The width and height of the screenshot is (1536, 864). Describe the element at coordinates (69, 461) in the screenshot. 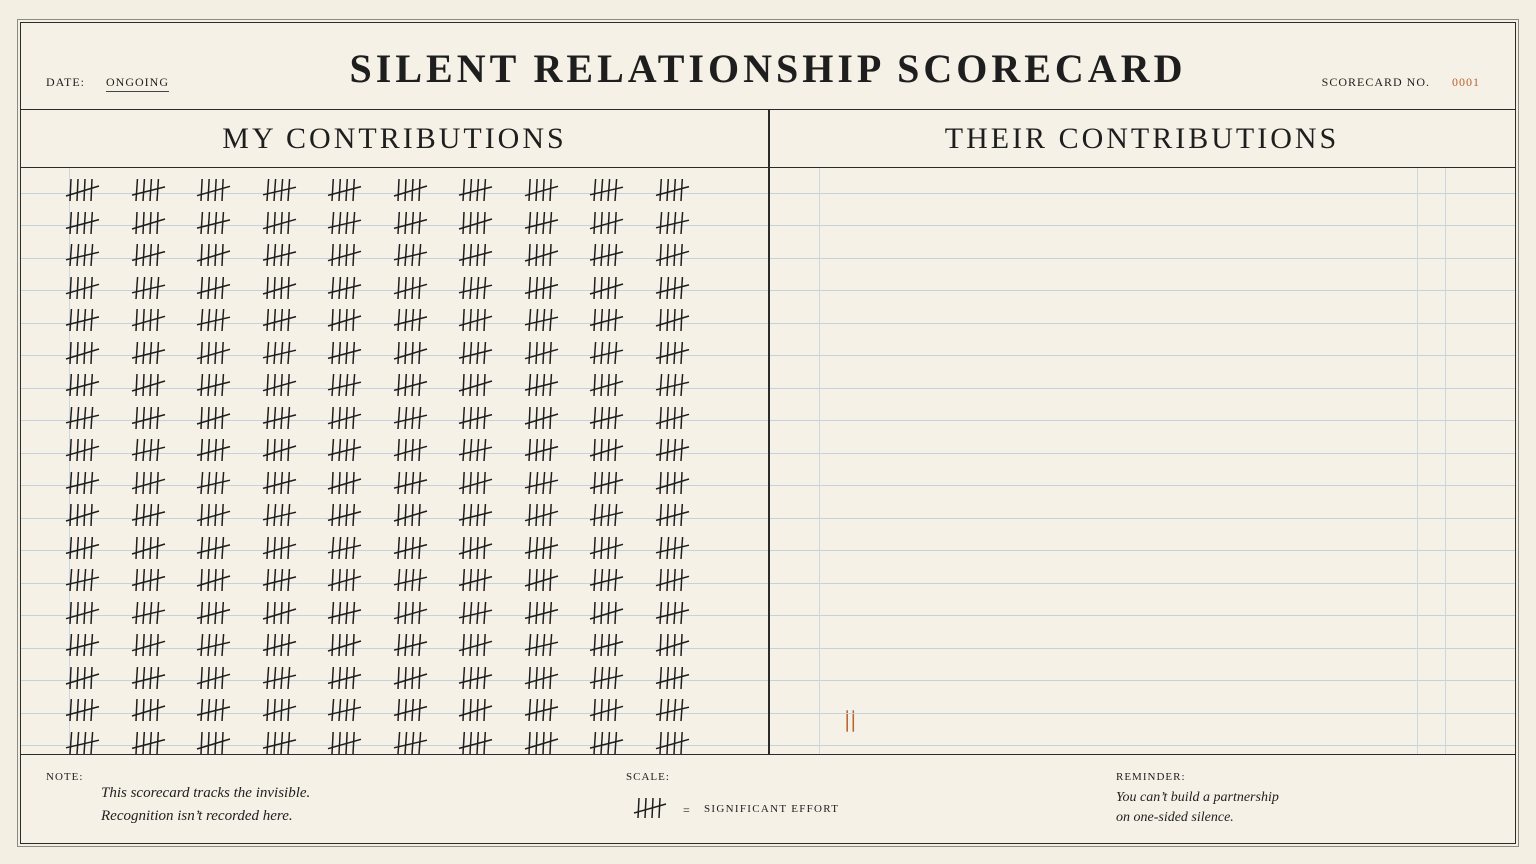

I see `margin-line` at that location.